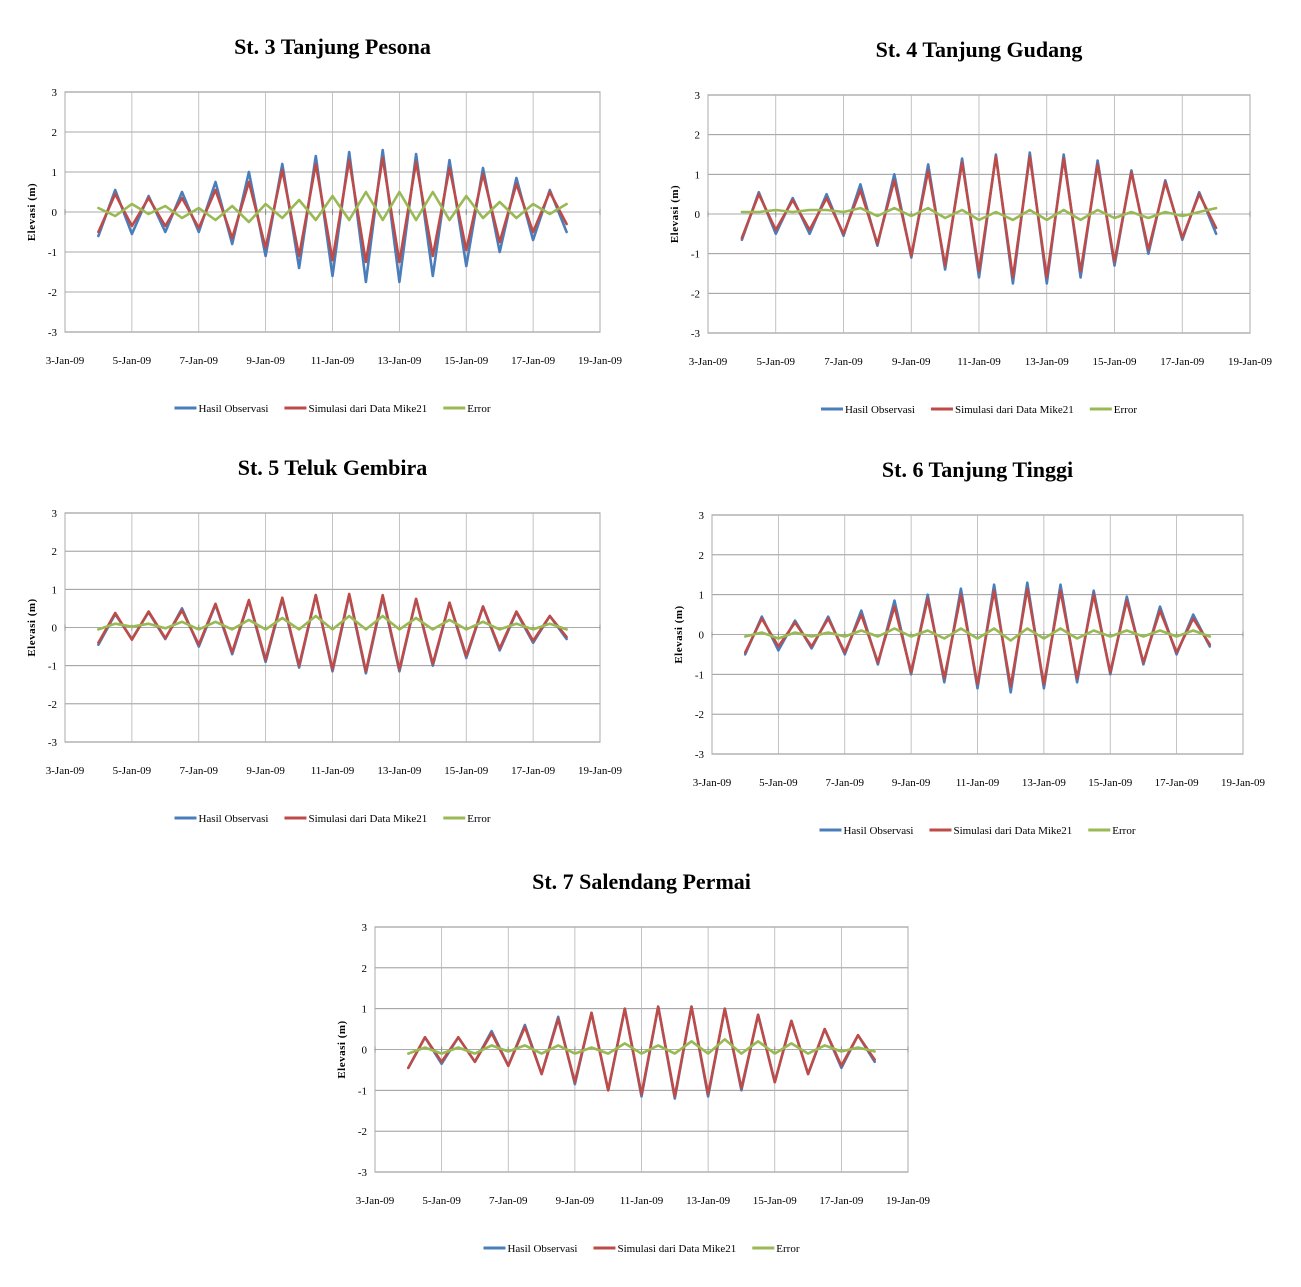 Image resolution: width=1301 pixels, height=1287 pixels. I want to click on chart-title: St. 4 Tanjung Gudang, so click(979, 49).